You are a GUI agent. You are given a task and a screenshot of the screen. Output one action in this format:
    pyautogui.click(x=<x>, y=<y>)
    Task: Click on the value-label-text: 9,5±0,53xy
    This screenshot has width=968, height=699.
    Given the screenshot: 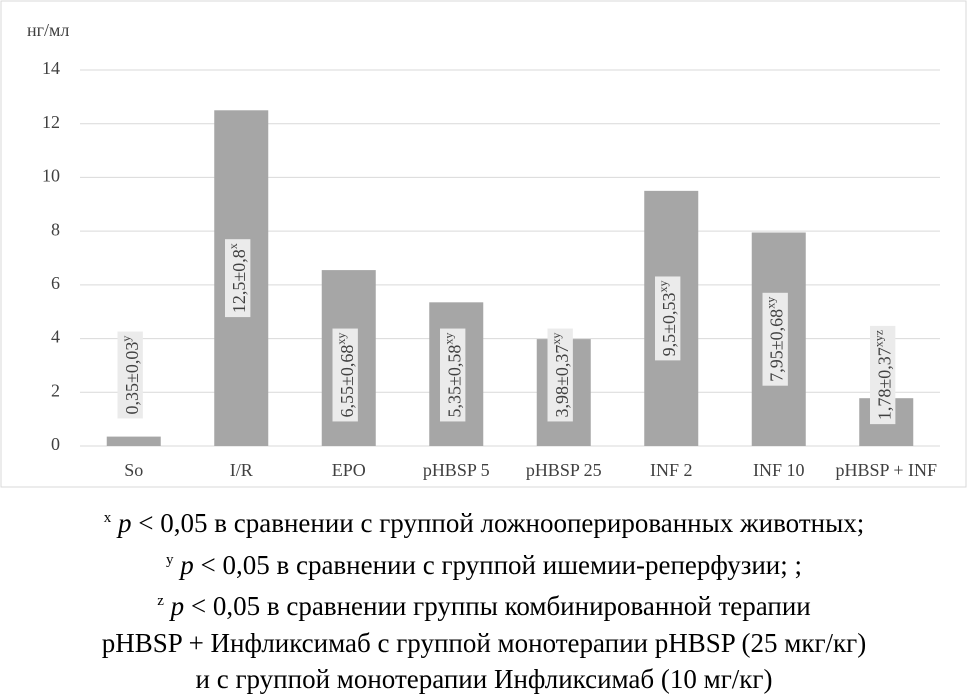 What is the action you would take?
    pyautogui.click(x=667, y=318)
    